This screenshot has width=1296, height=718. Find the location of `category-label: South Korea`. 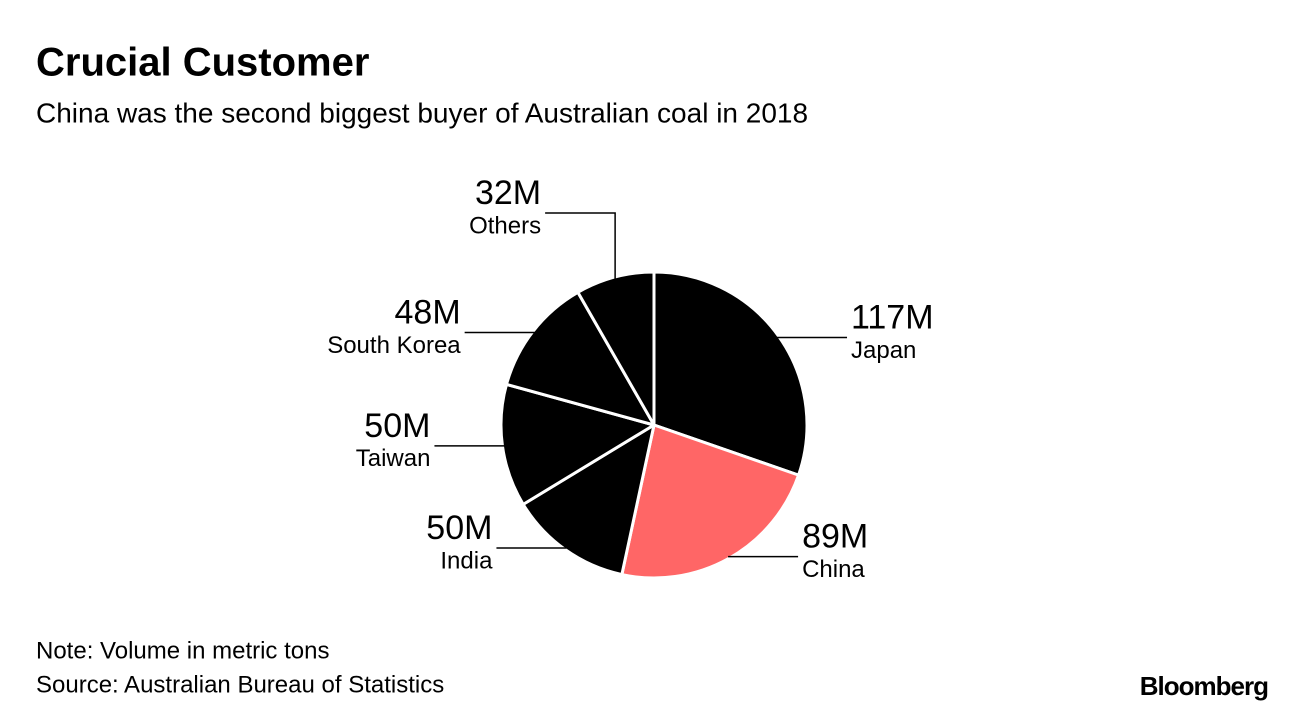

category-label: South Korea is located at coordinates (394, 345).